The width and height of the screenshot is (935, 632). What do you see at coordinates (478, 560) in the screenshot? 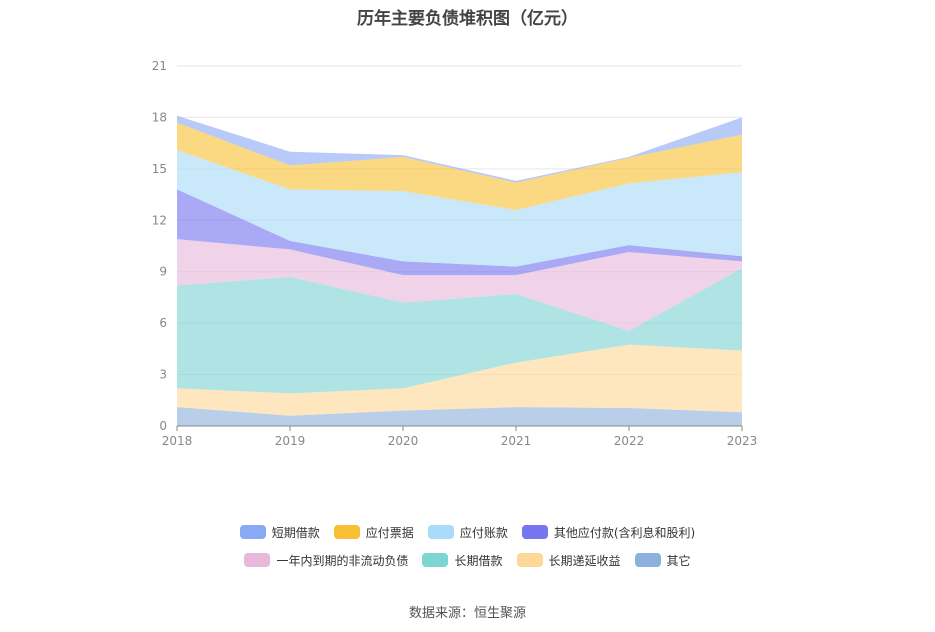
I see `legend-label: 长期借款` at bounding box center [478, 560].